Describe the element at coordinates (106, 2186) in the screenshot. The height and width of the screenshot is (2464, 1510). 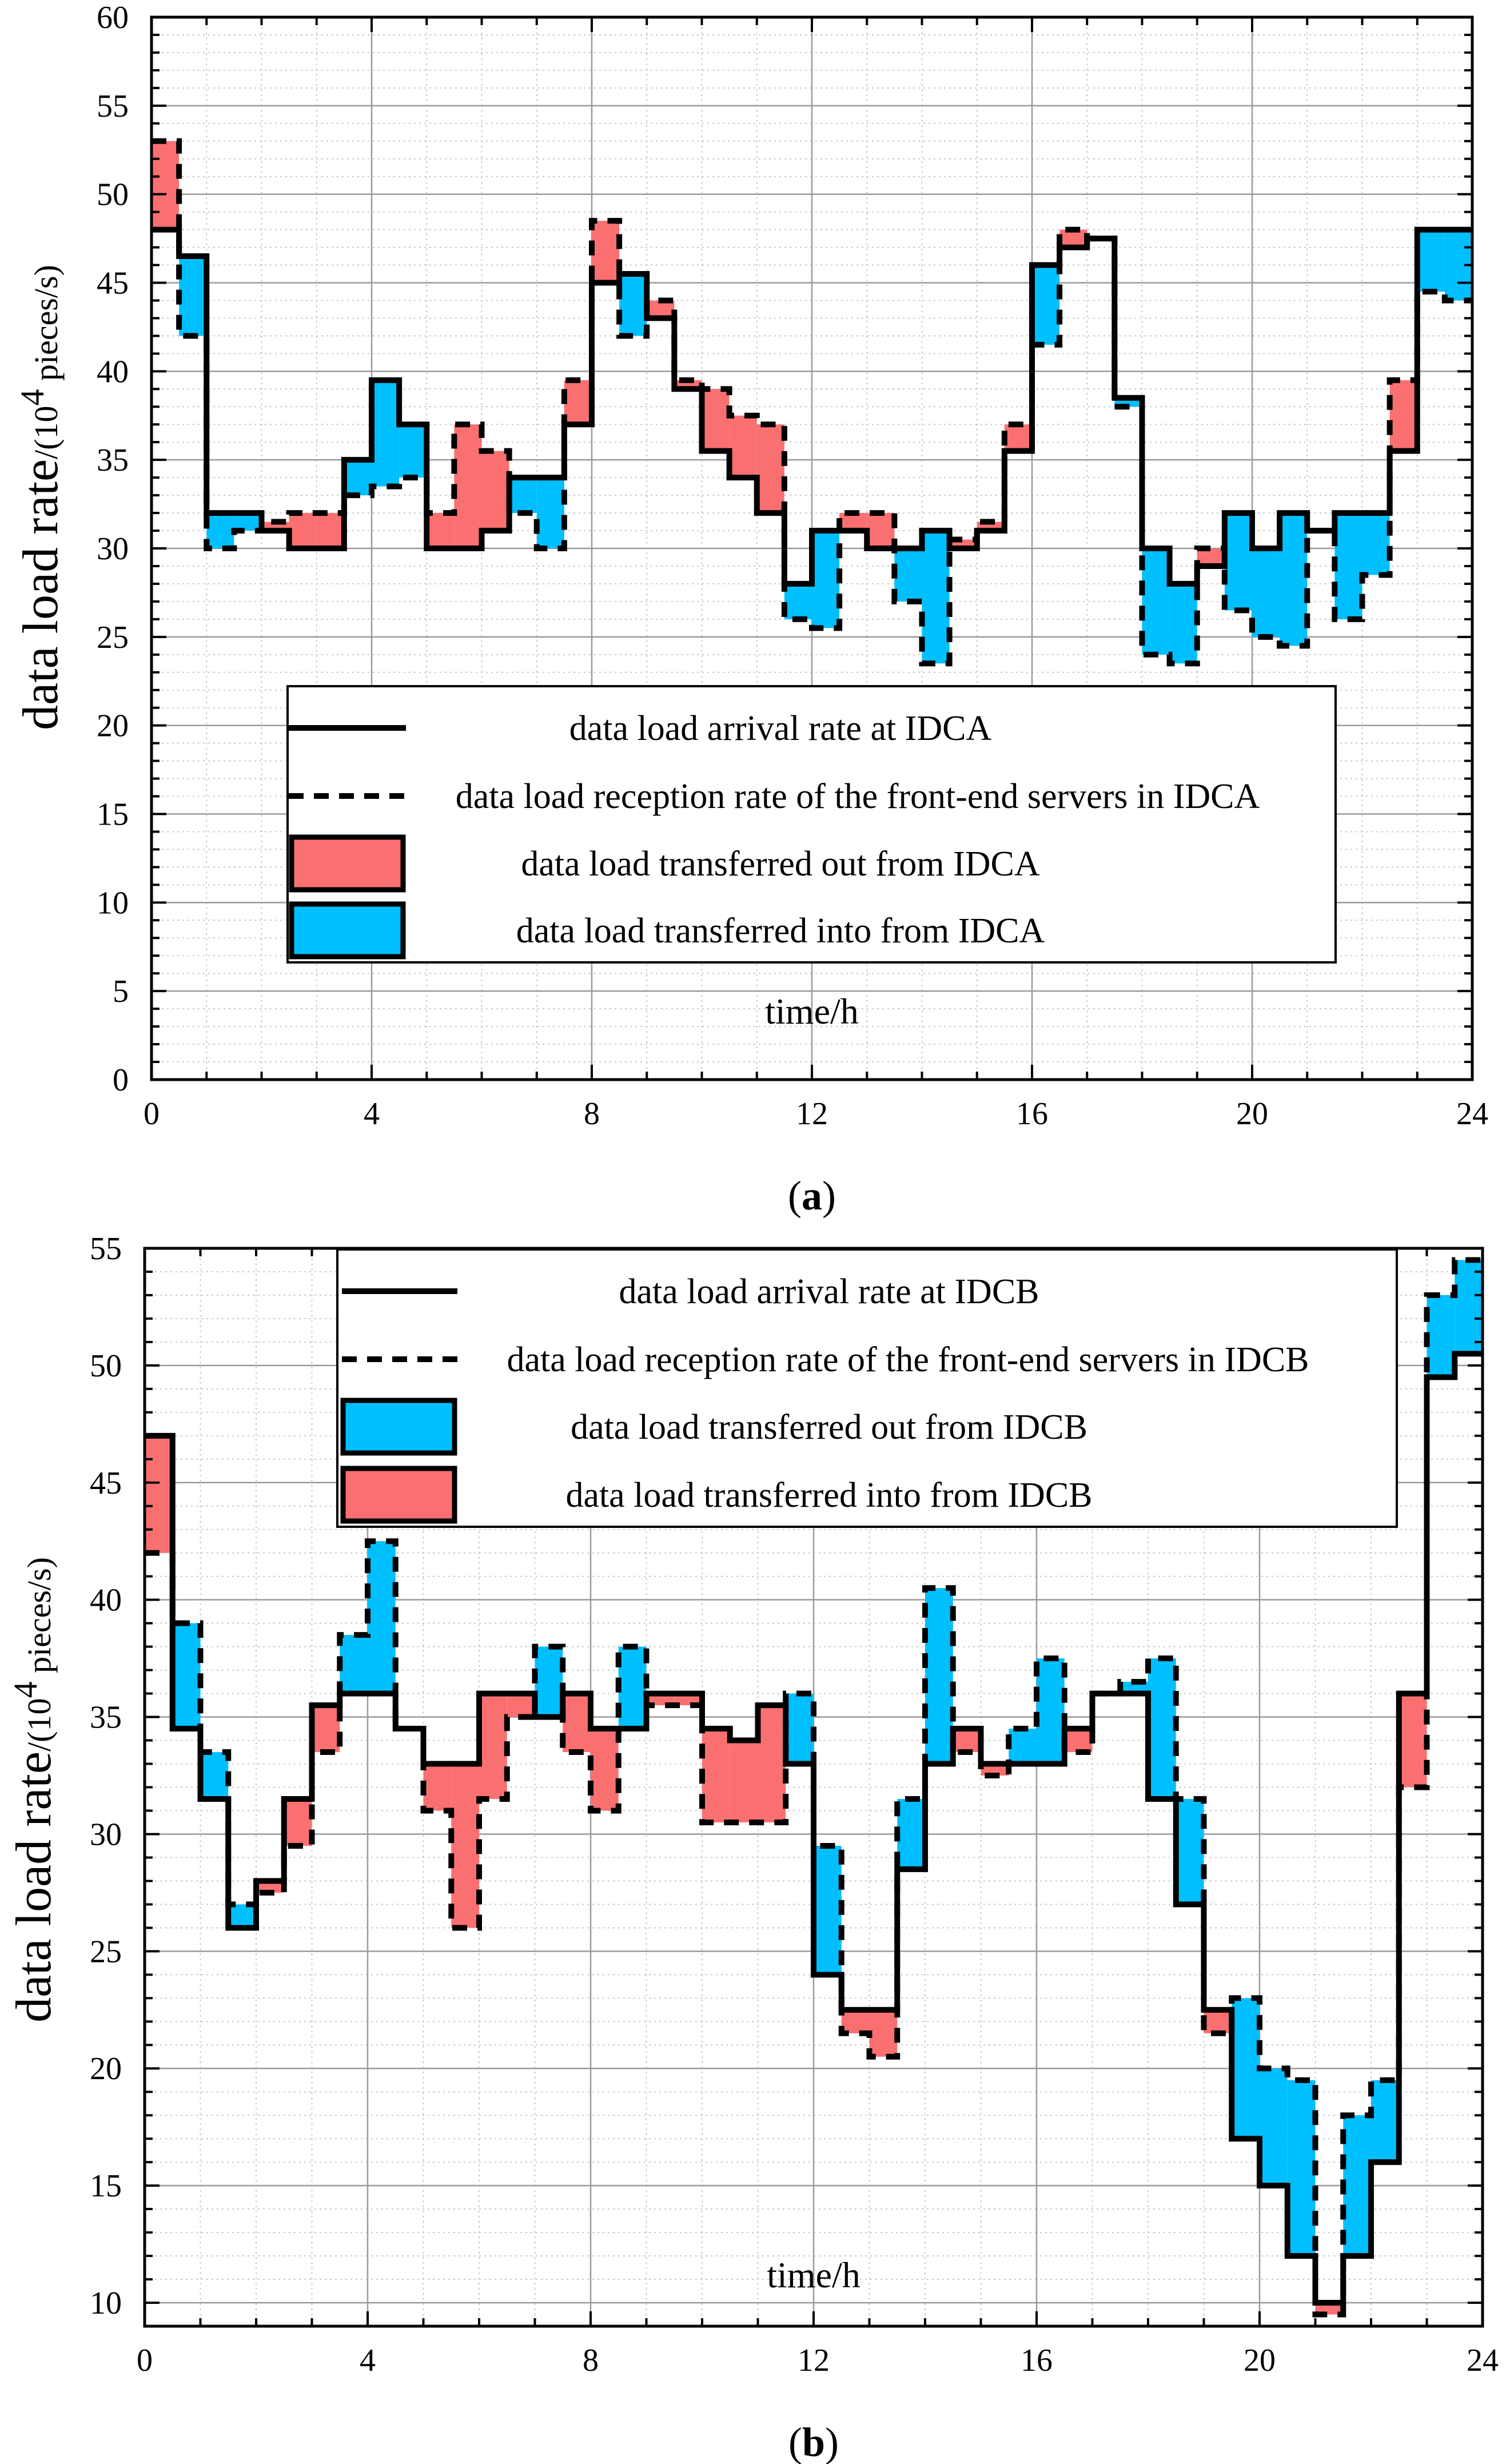
I see `y-tick-label: 15` at that location.